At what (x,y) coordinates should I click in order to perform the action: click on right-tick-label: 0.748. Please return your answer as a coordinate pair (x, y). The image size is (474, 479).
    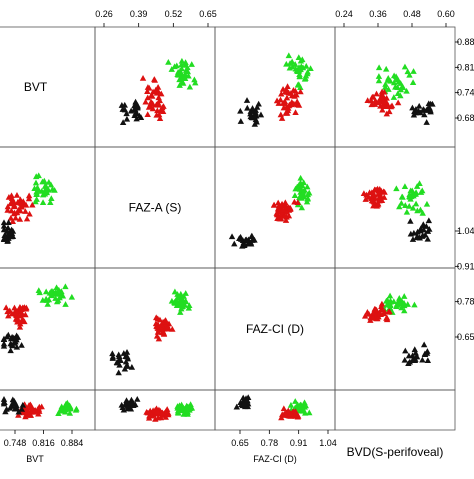
    Looking at the image, I should click on (465, 93).